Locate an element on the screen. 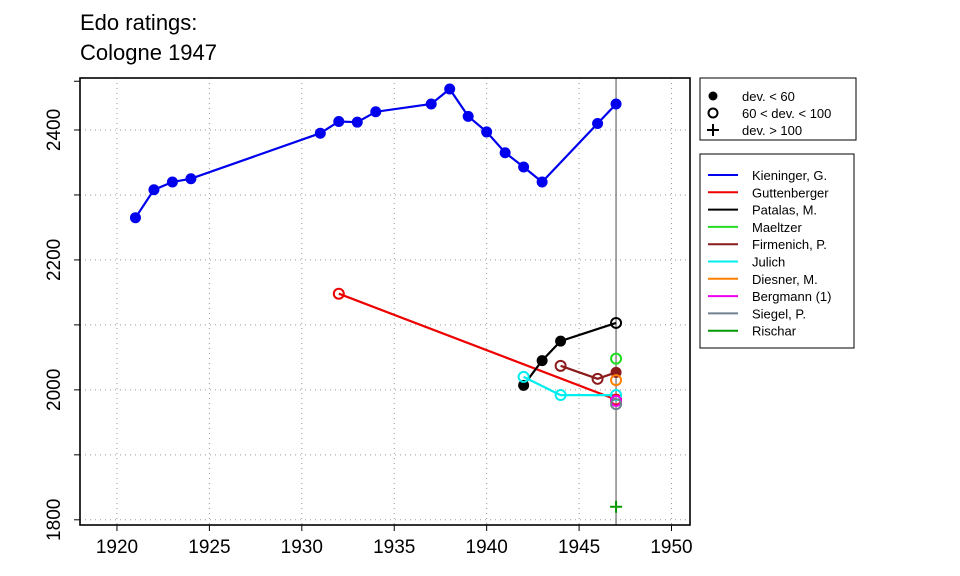 Image resolution: width=960 pixels, height=576 pixels. x-tick-label: 1925 is located at coordinates (209, 547).